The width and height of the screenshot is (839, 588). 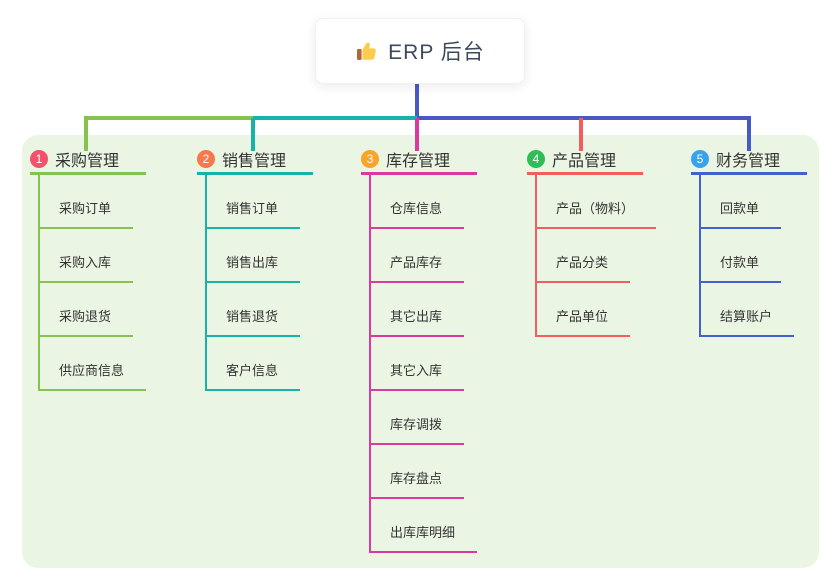 I want to click on branch-finance: 5 财务管理 回款单 付款单 结算账户, so click(x=749, y=242).